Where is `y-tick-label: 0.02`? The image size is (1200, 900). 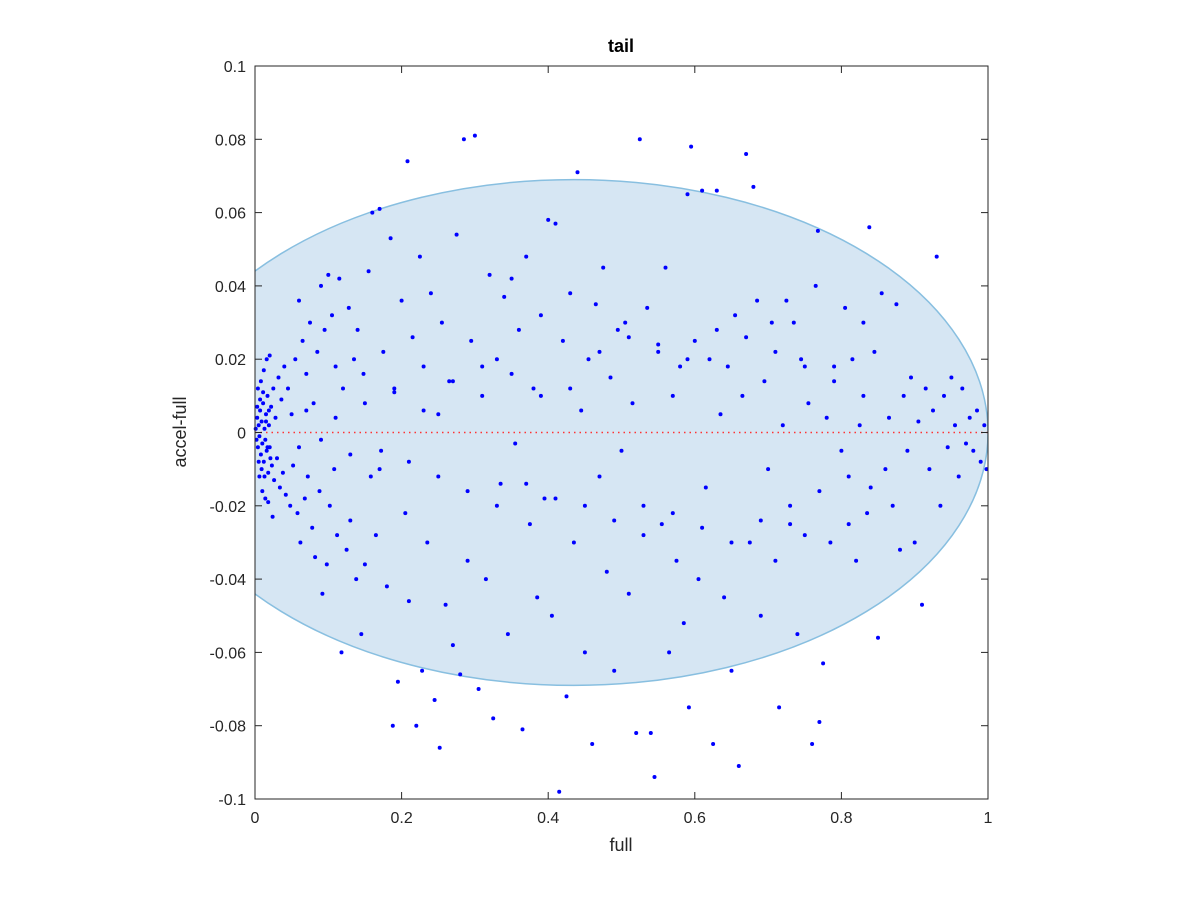 y-tick-label: 0.02 is located at coordinates (230, 360).